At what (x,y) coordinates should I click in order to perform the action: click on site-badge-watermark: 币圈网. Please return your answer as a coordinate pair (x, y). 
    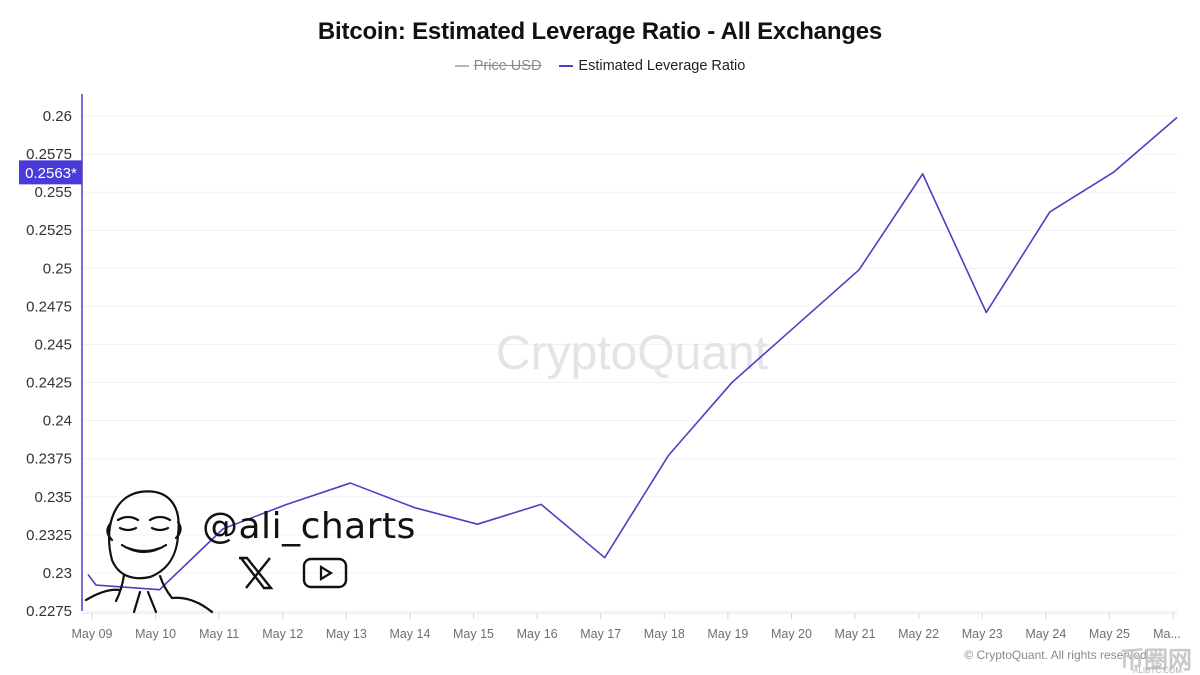
    Looking at the image, I should click on (1156, 660).